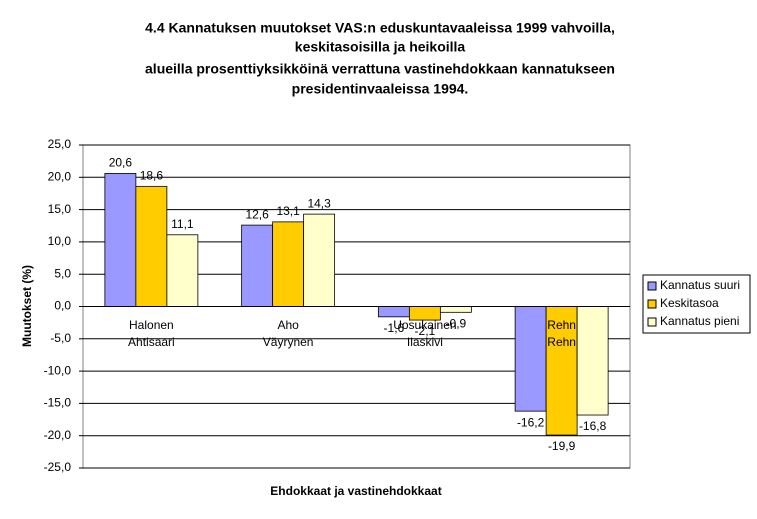 Image resolution: width=757 pixels, height=519 pixels. I want to click on y-tick-label: -25,0, so click(58, 467).